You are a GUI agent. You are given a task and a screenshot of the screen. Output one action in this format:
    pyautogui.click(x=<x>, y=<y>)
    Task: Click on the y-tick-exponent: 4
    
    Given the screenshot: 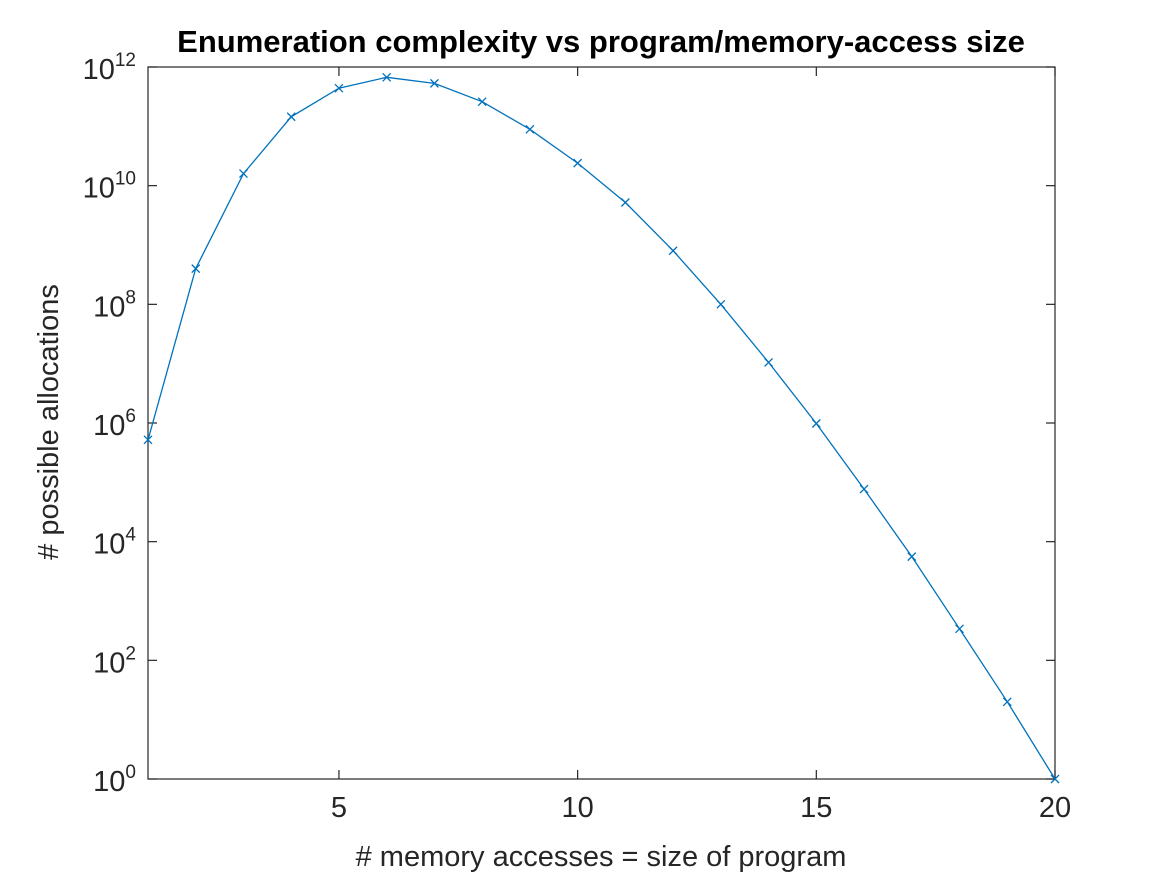 What is the action you would take?
    pyautogui.click(x=130, y=535)
    